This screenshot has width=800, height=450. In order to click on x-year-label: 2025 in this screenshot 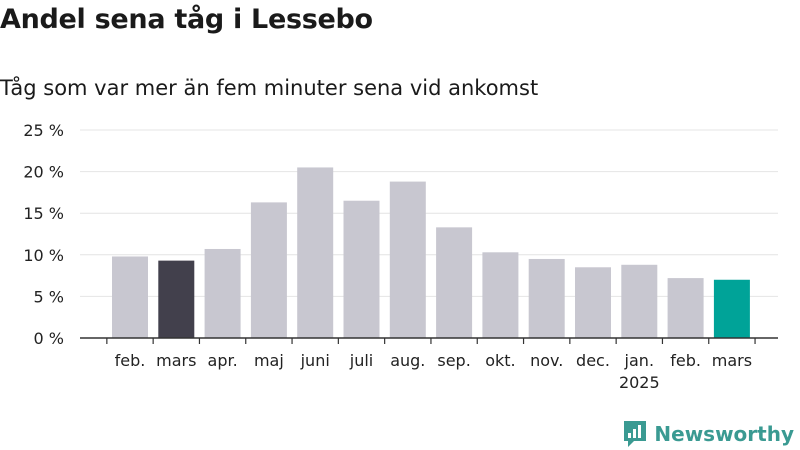, I will do `click(639, 382)`.